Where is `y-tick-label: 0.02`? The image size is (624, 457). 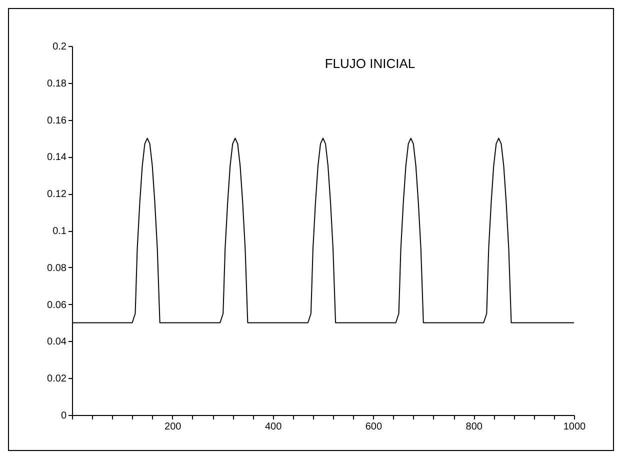
y-tick-label: 0.02 is located at coordinates (57, 379).